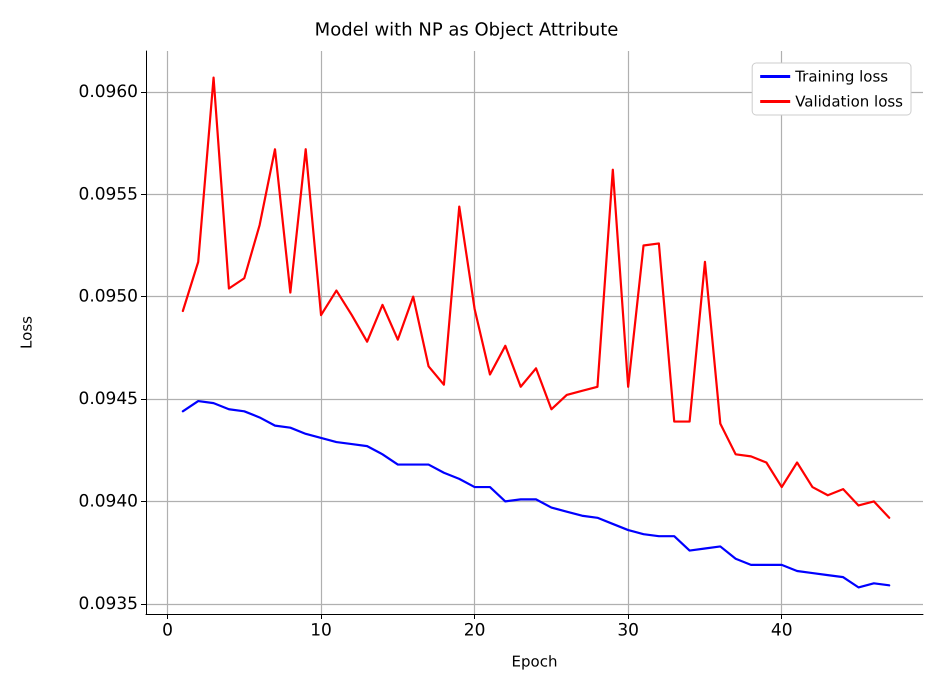 The image size is (925, 687). What do you see at coordinates (108, 399) in the screenshot?
I see `y-tick-label: 0.0945` at bounding box center [108, 399].